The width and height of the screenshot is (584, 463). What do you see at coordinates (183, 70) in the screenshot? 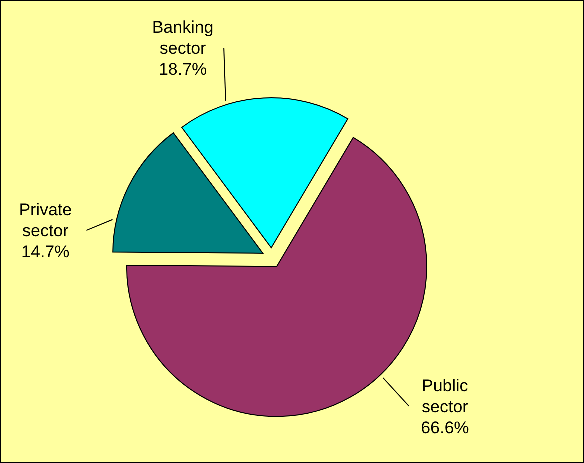
I see `data-label: 18.7%` at bounding box center [183, 70].